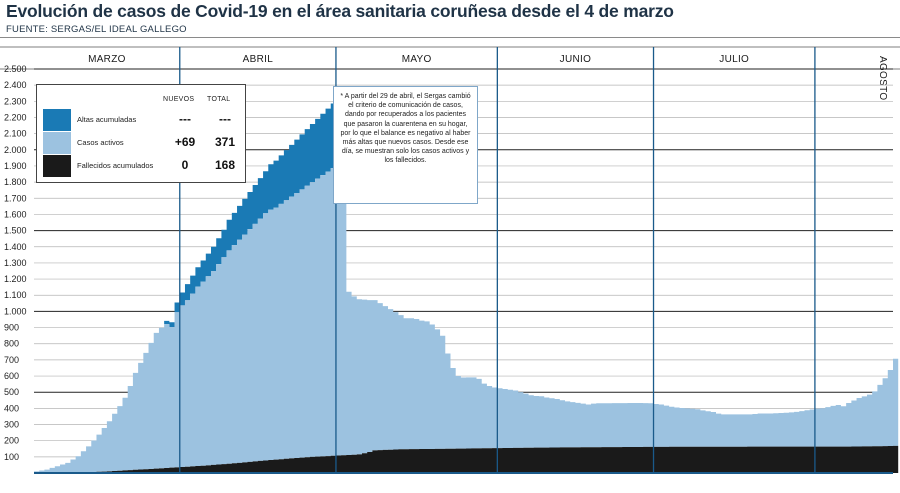 The height and width of the screenshot is (493, 900). Describe the element at coordinates (57, 143) in the screenshot. I see `legend-swatch-activos` at that location.